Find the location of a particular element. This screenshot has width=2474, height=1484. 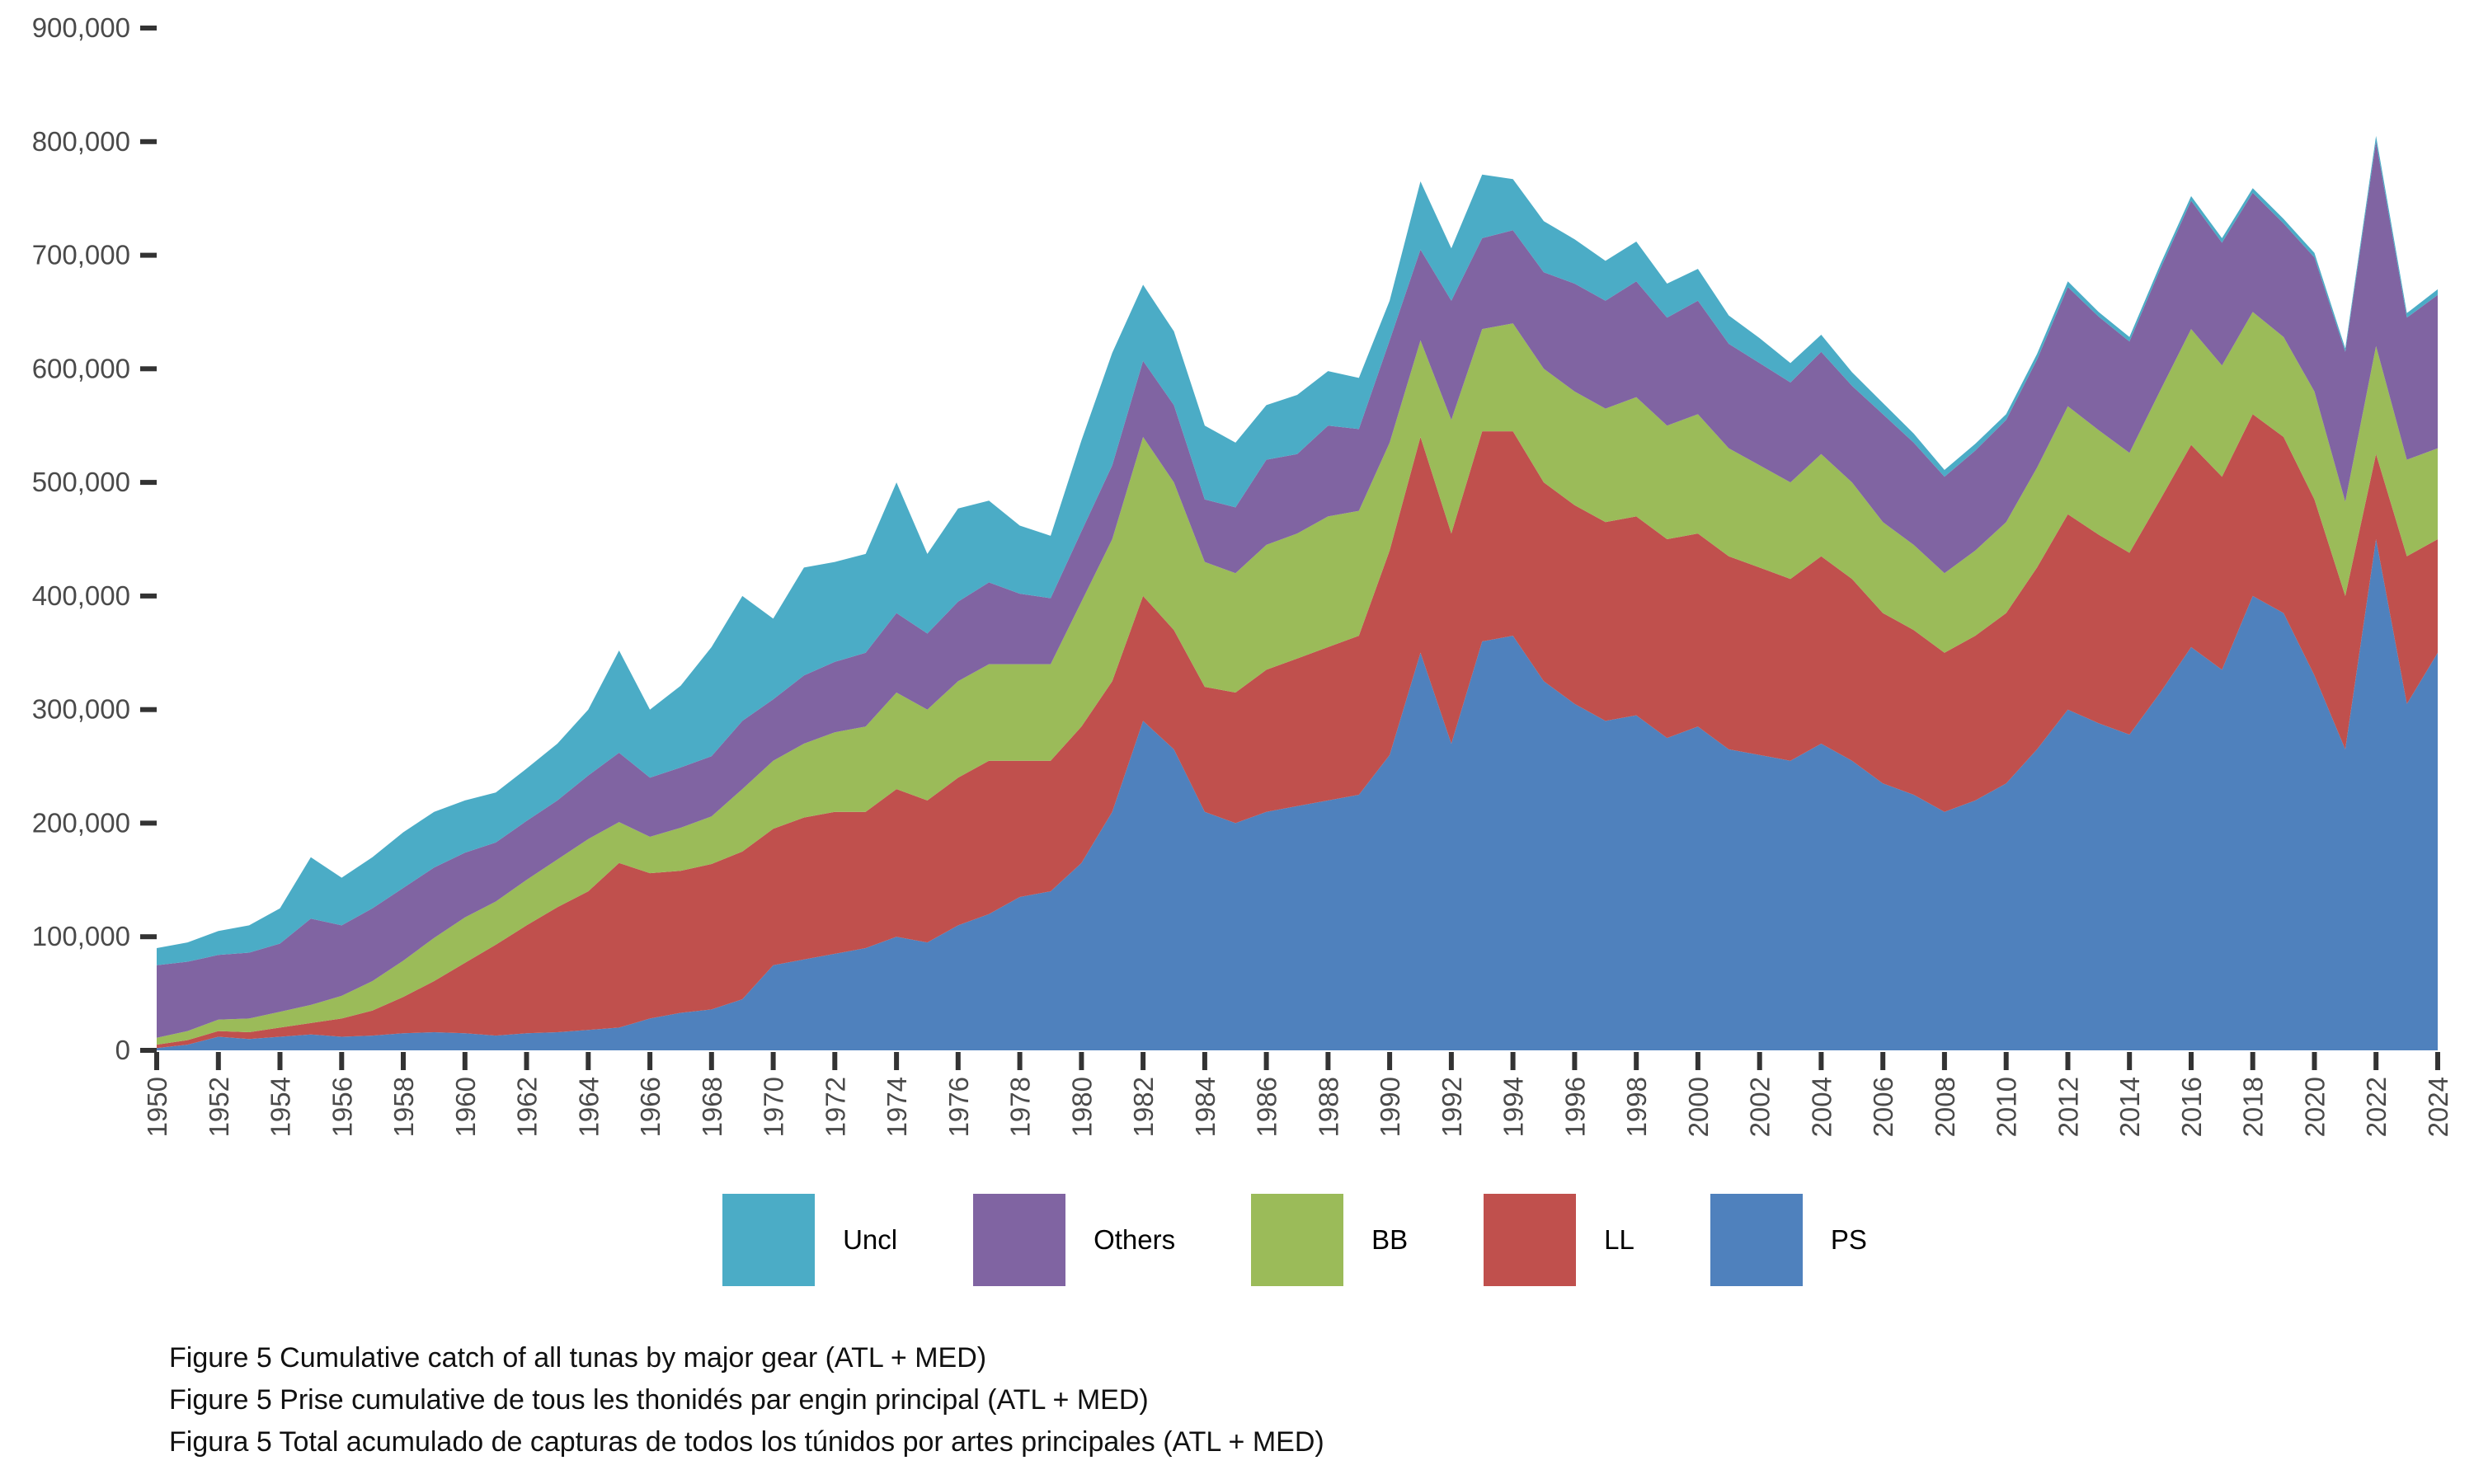

y-tick-label: 100,000 is located at coordinates (81, 936).